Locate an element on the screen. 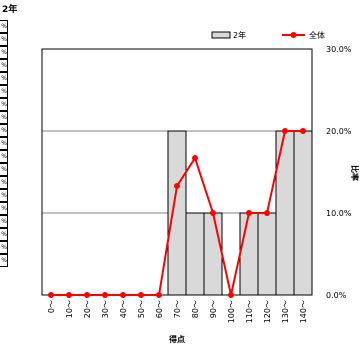 This screenshot has width=364, height=358. x-tick-label: 40～ is located at coordinates (123, 309).